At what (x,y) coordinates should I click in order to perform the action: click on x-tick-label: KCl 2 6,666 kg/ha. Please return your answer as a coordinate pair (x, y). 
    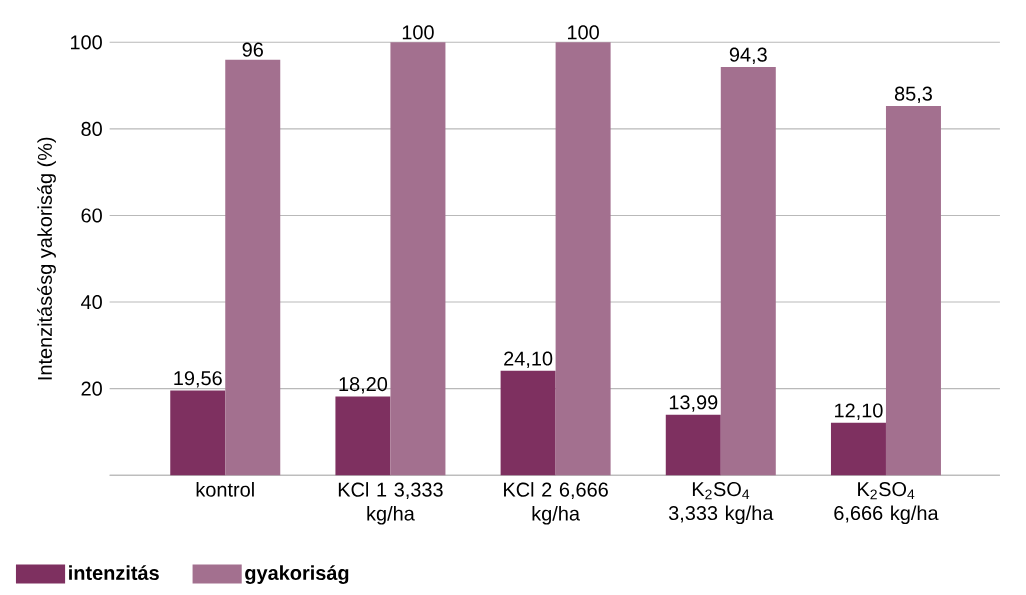
    Looking at the image, I should click on (556, 503).